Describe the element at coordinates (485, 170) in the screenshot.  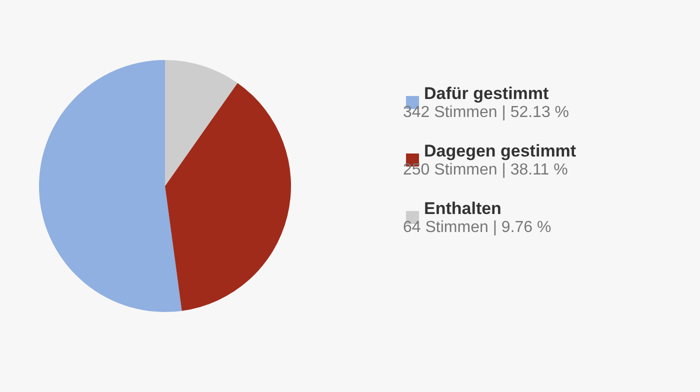
I see `data-label: 250 Stimmen | 38.11 %` at that location.